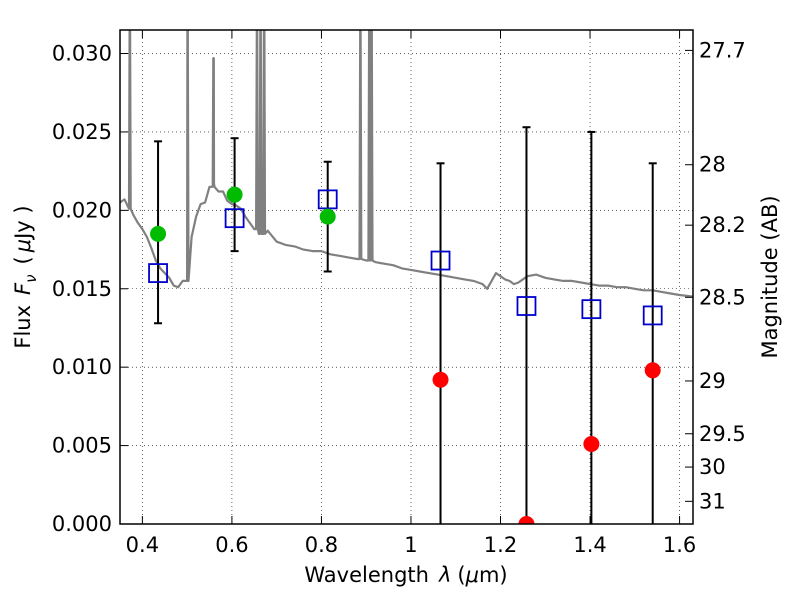 Image resolution: width=800 pixels, height=600 pixels. Describe the element at coordinates (589, 545) in the screenshot. I see `x-tick-label: 1.4` at that location.